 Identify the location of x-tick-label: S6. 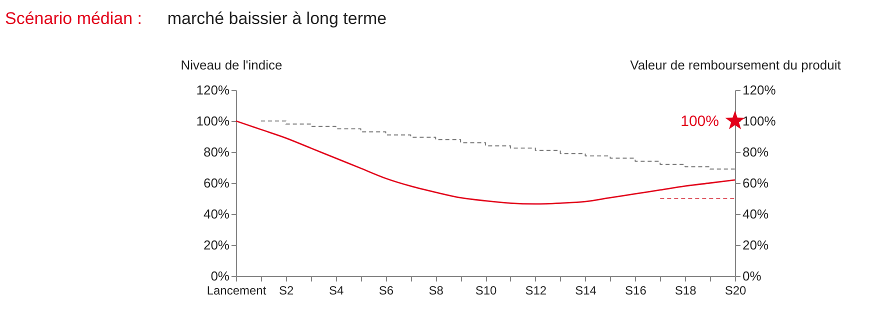
(386, 291).